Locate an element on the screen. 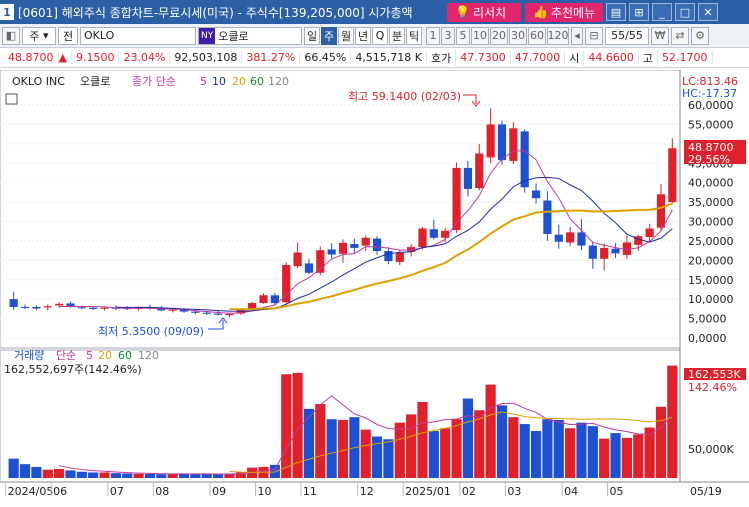 This screenshot has width=749, height=507. interval-button: 120 is located at coordinates (558, 35).